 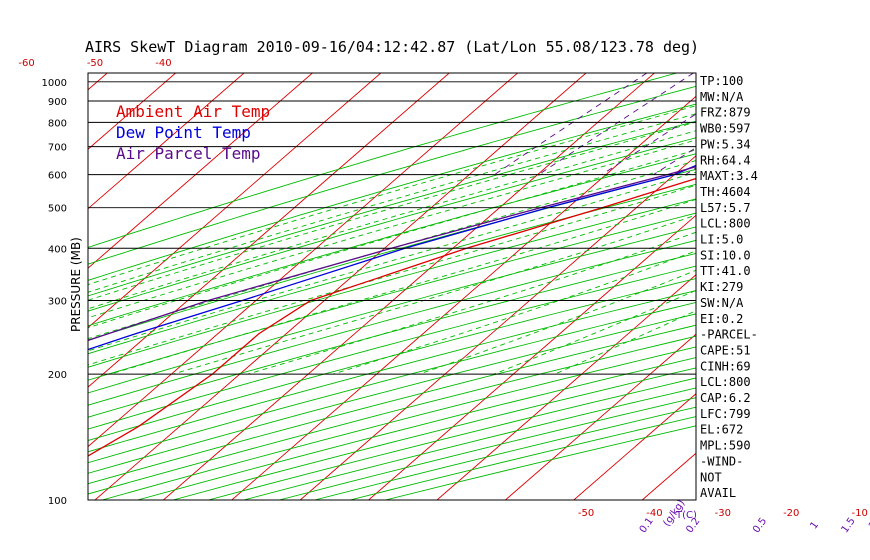 I want to click on index-item: CINH:69, so click(x=725, y=366).